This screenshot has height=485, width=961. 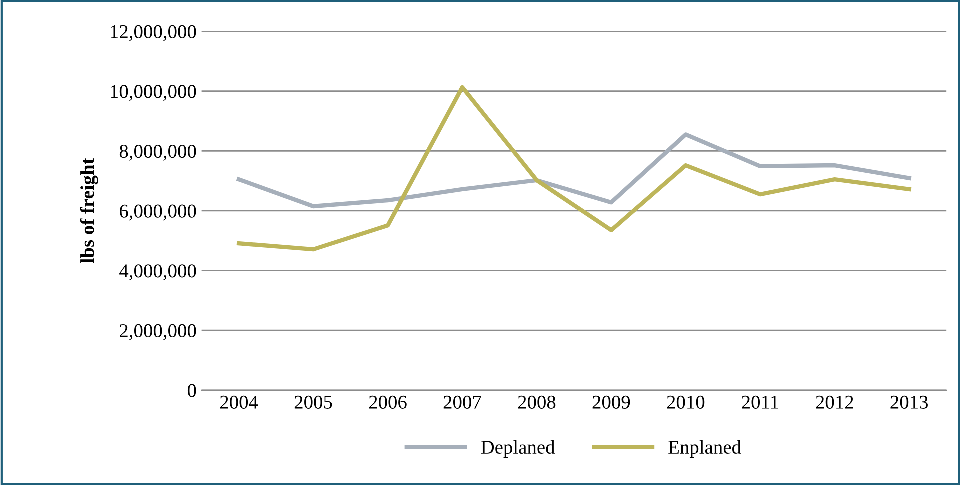 I want to click on x-tick-label: 2013, so click(x=909, y=402).